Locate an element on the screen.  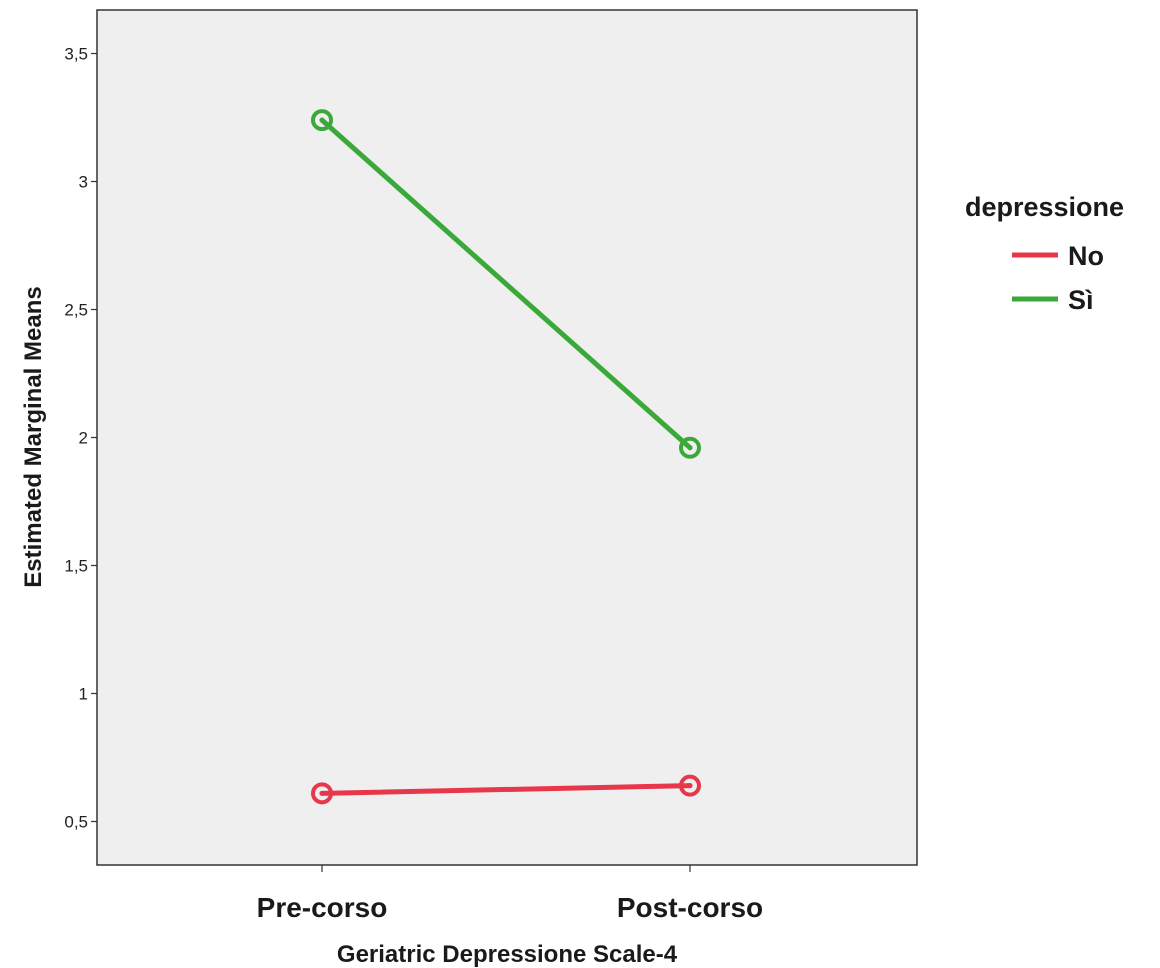
y-tick-label: 2,5 is located at coordinates (76, 310).